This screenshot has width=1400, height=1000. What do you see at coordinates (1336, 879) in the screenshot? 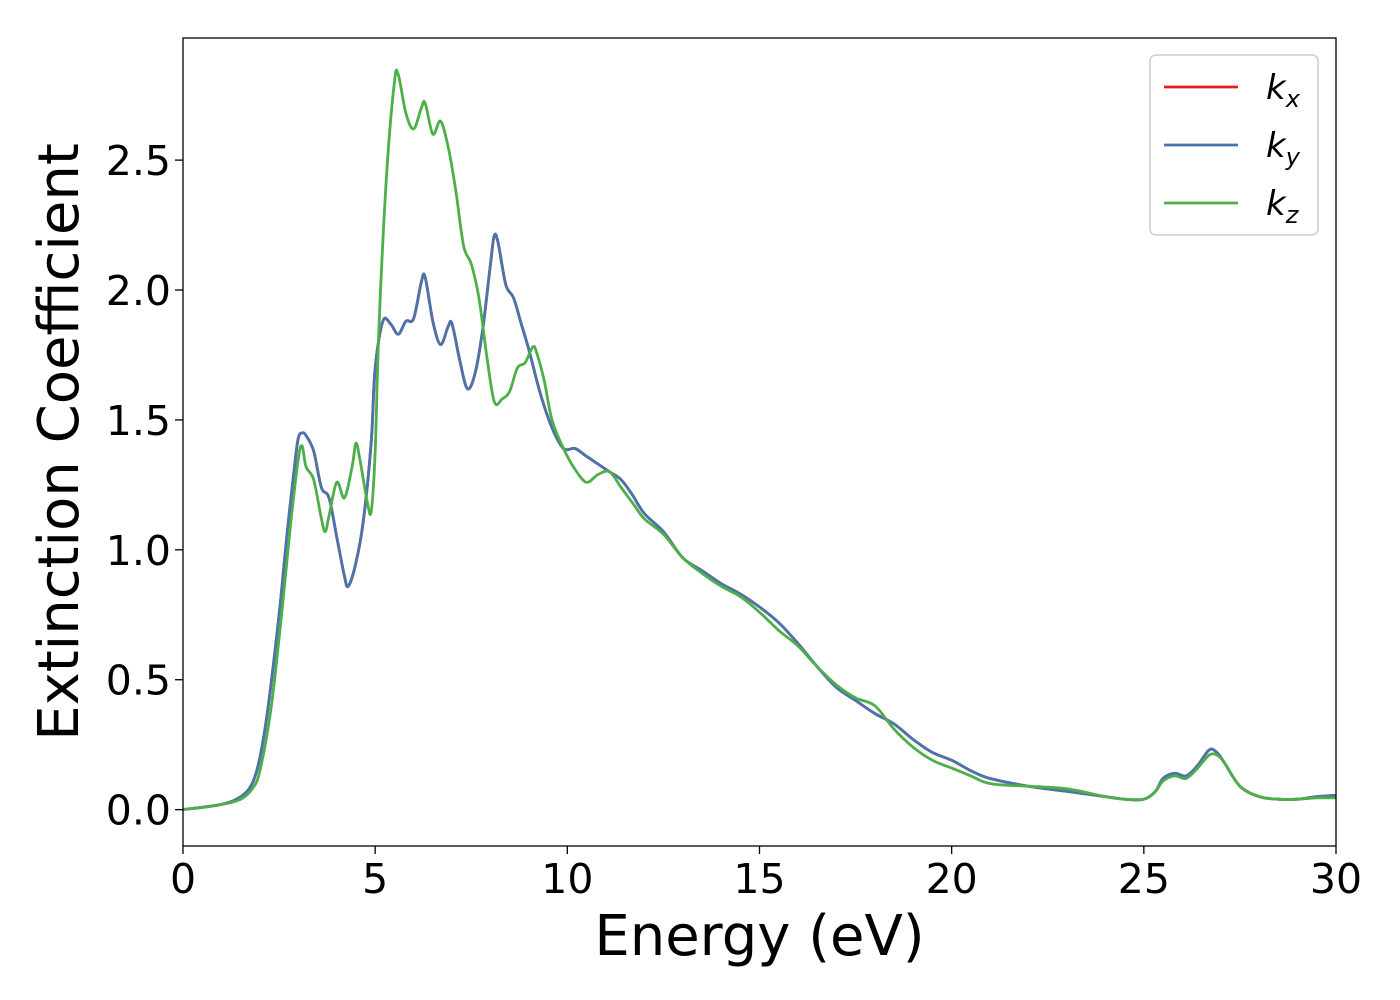
I see `x-tick-label: 30` at bounding box center [1336, 879].